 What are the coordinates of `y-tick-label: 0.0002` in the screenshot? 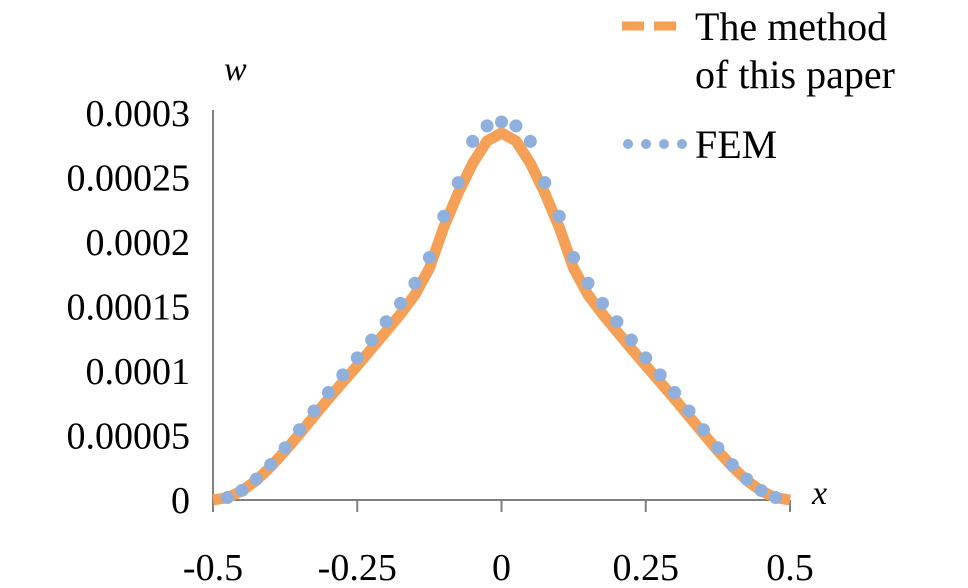 It's located at (138, 243).